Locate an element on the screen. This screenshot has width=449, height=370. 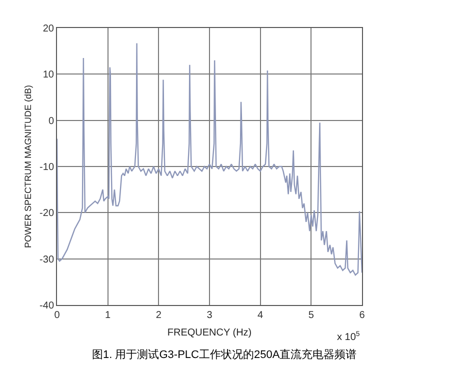
x-tick-label: 2 is located at coordinates (159, 315).